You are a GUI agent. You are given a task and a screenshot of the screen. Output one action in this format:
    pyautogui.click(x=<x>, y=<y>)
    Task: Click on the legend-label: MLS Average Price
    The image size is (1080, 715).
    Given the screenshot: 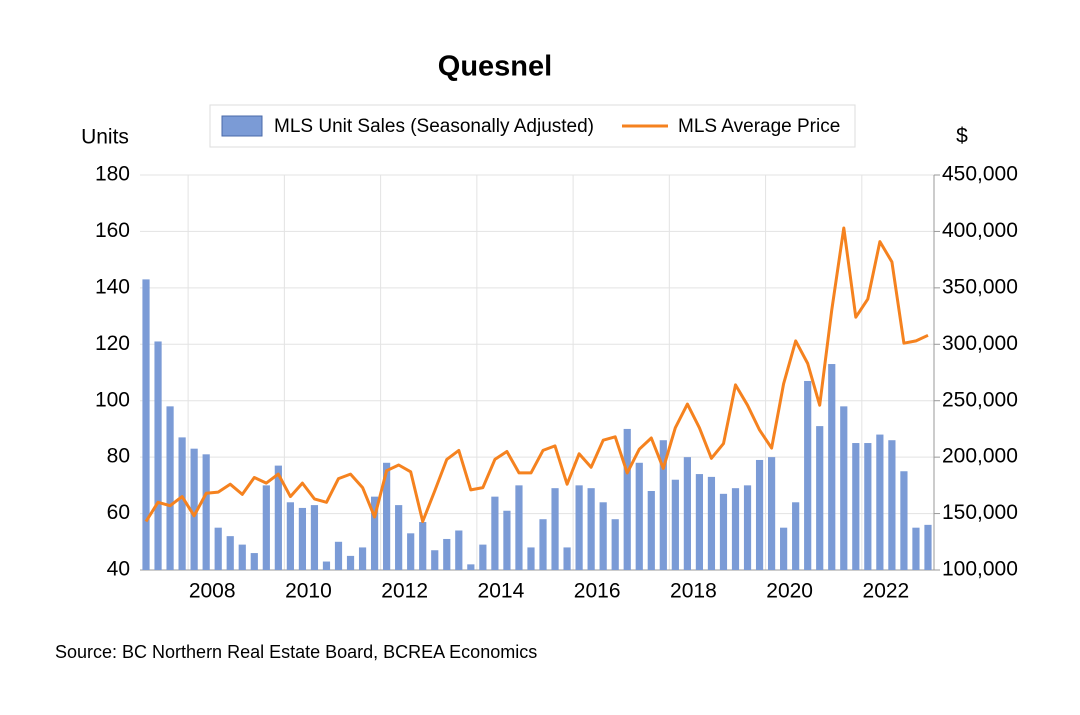 What is the action you would take?
    pyautogui.click(x=759, y=126)
    